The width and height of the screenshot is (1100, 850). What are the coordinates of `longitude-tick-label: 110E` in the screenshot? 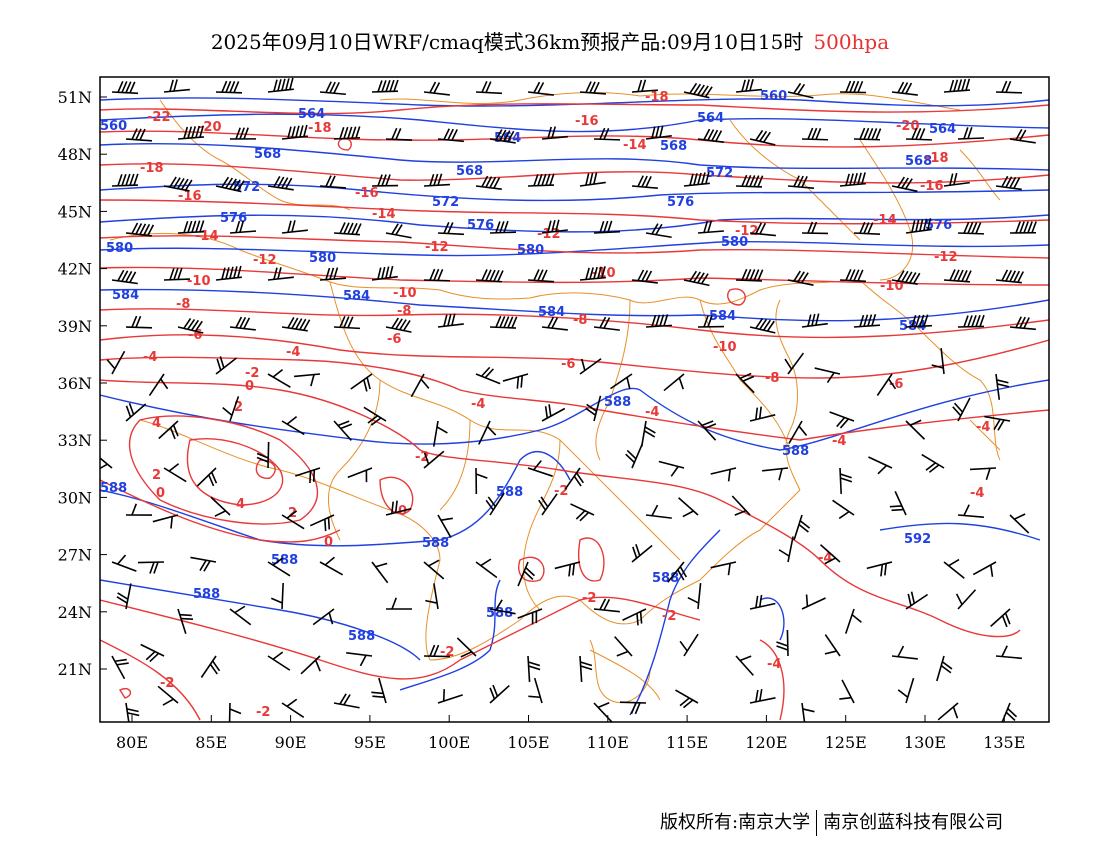 It's located at (608, 742).